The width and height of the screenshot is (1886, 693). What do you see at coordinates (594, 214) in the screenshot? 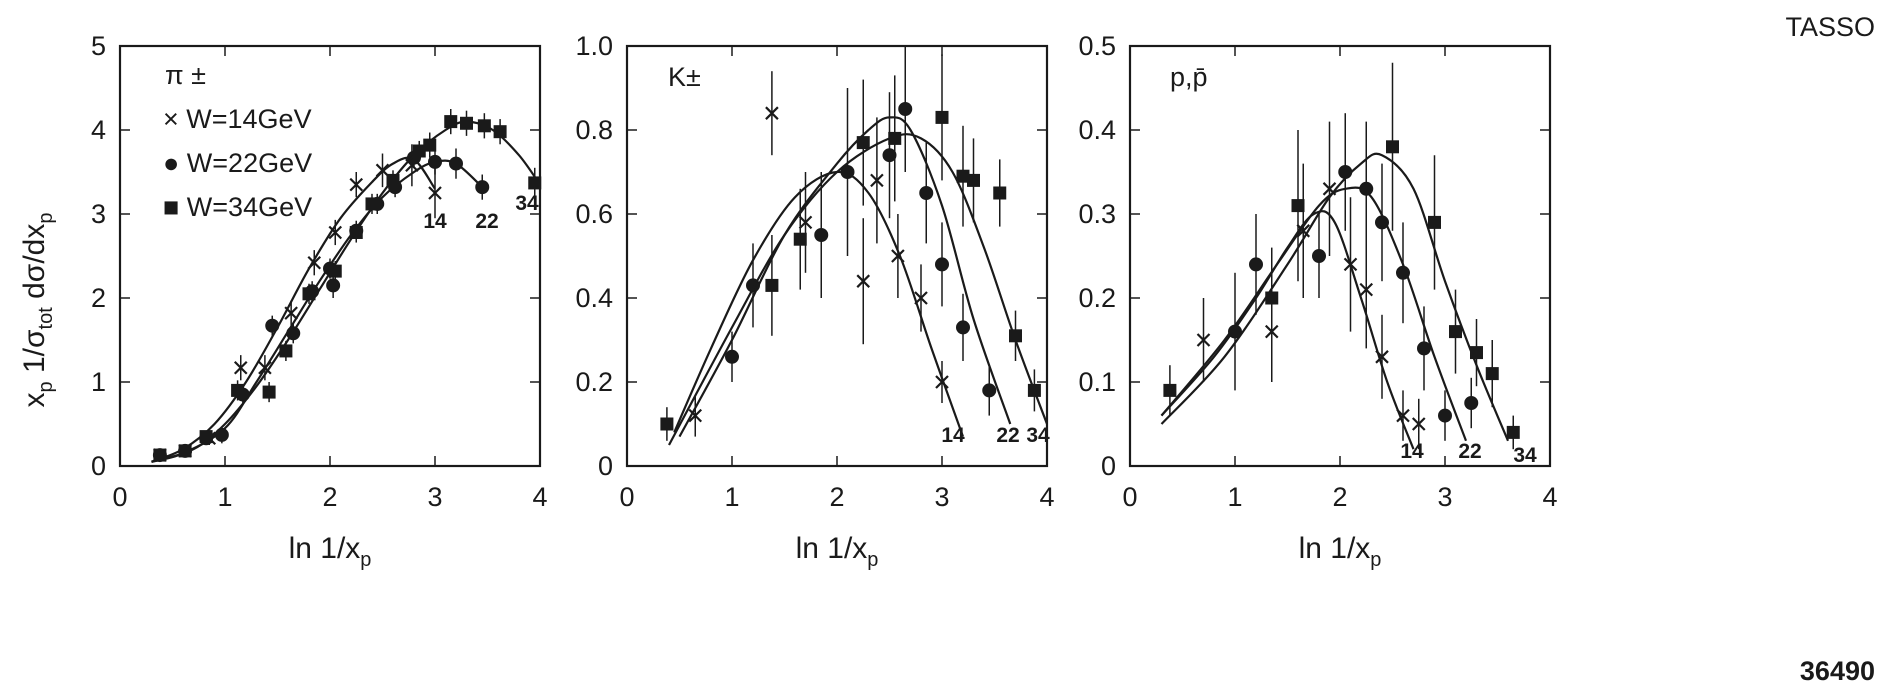
I see `y-tick-label: 0.6` at bounding box center [594, 214].